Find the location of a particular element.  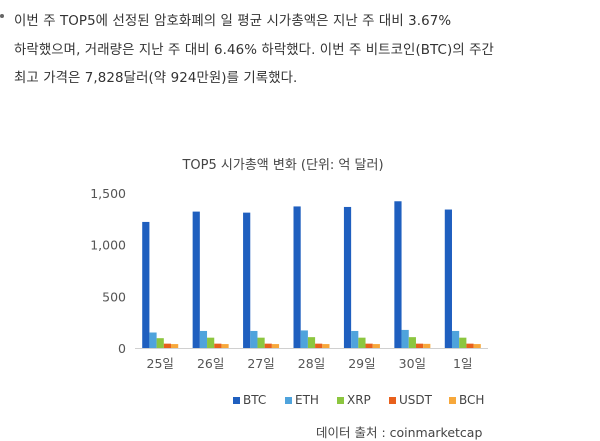

x-tick-label: 29일 is located at coordinates (361, 363).